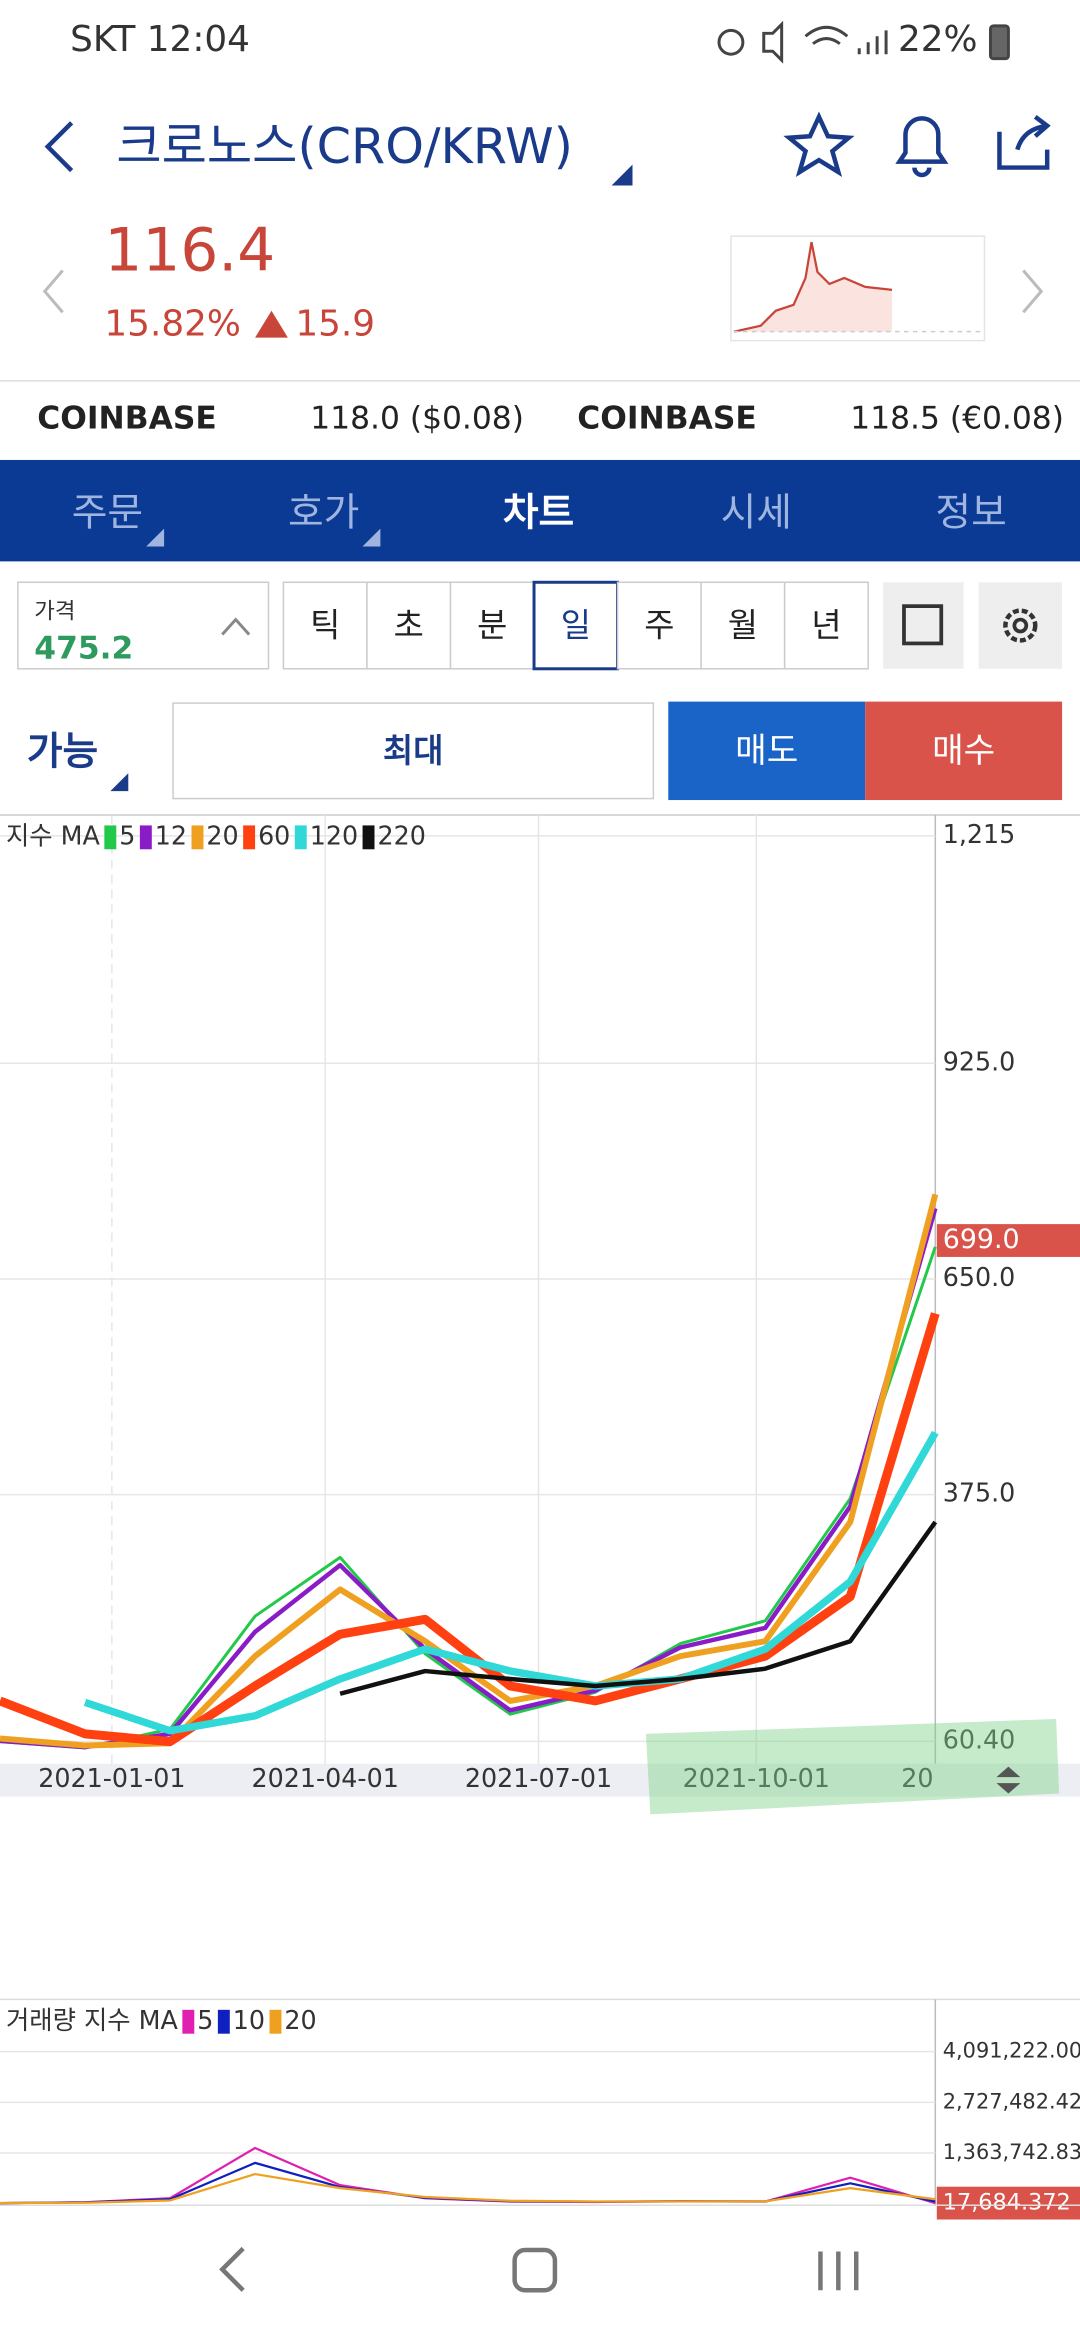  I want to click on max-label: 최대, so click(413, 751).